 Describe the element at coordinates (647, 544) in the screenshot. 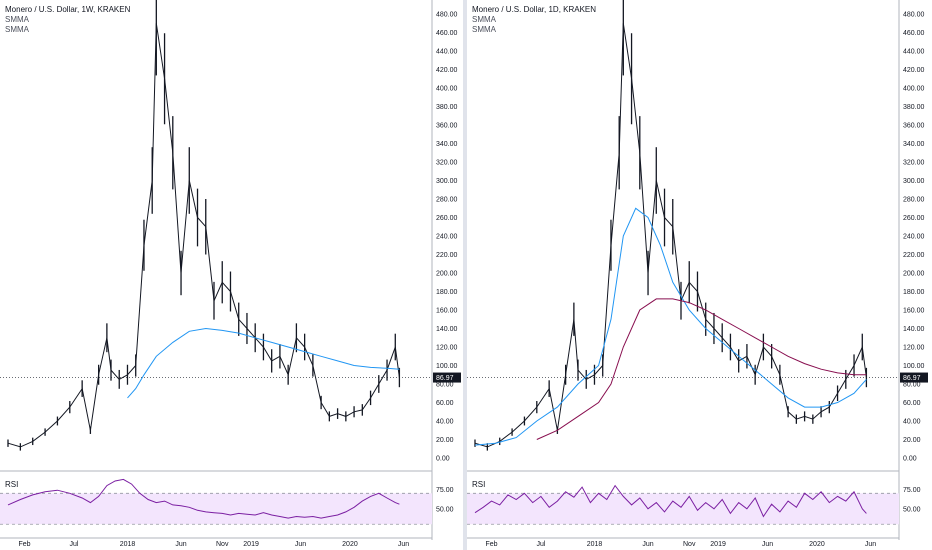

I see `right-x-tick-3: Jun` at that location.